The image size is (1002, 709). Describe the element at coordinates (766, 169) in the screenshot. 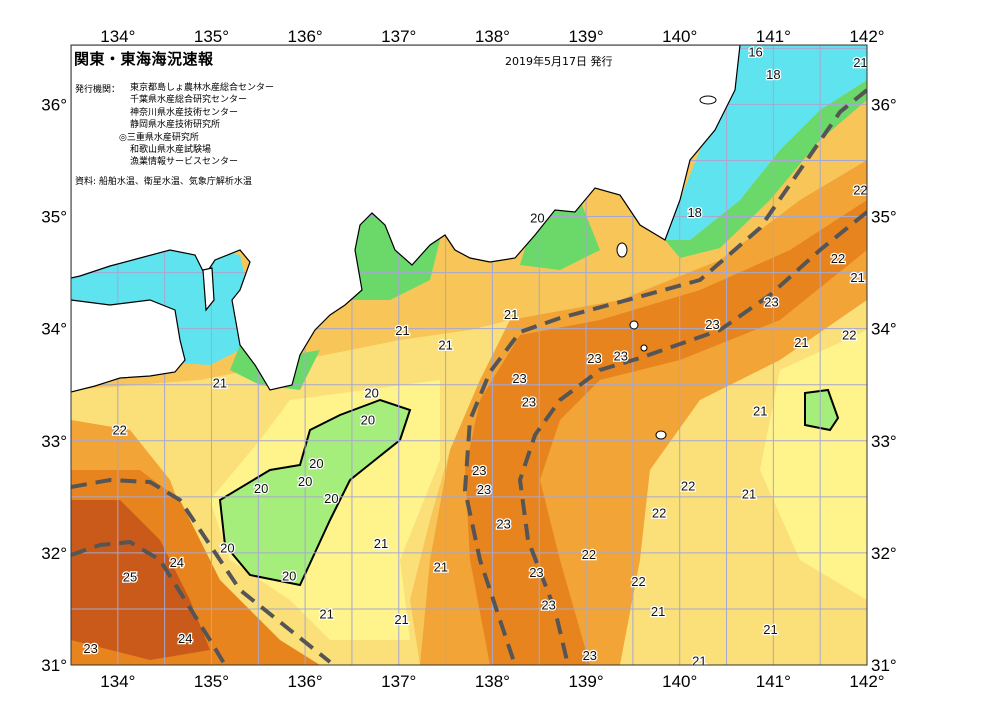

I see `coastal-green-water` at that location.